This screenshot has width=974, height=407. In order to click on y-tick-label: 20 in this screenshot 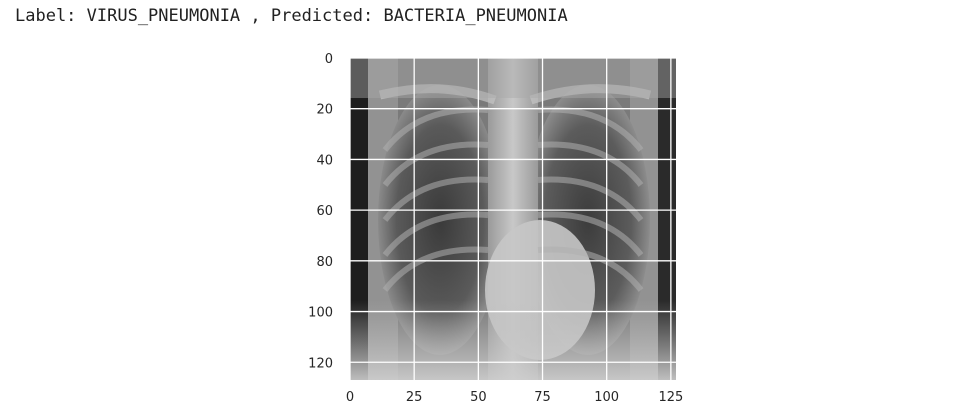, I will do `click(324, 110)`.